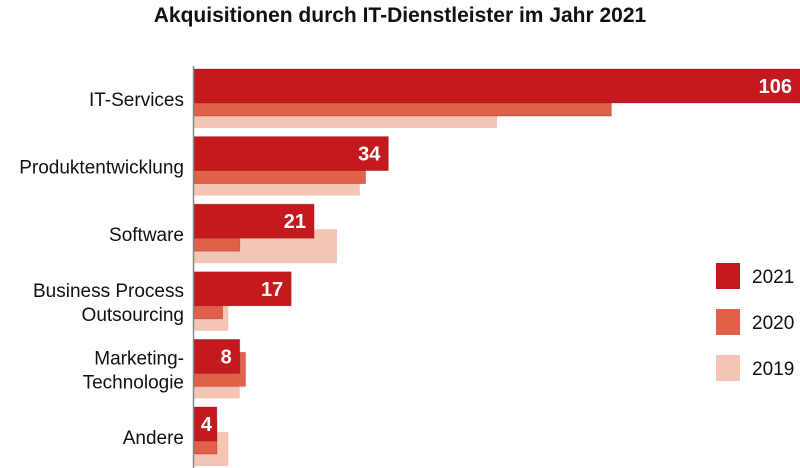 The height and width of the screenshot is (468, 800). What do you see at coordinates (295, 222) in the screenshot?
I see `data-label-2: 21` at bounding box center [295, 222].